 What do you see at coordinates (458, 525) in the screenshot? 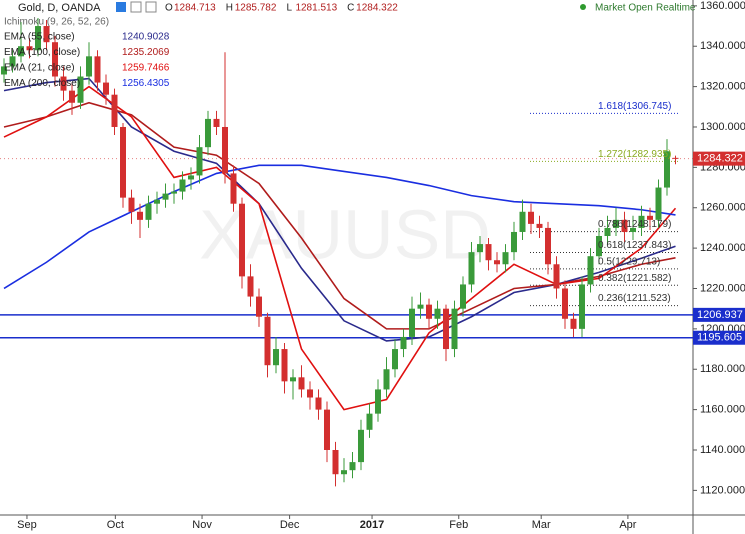
I see `x-tick-label: Feb` at bounding box center [458, 525].